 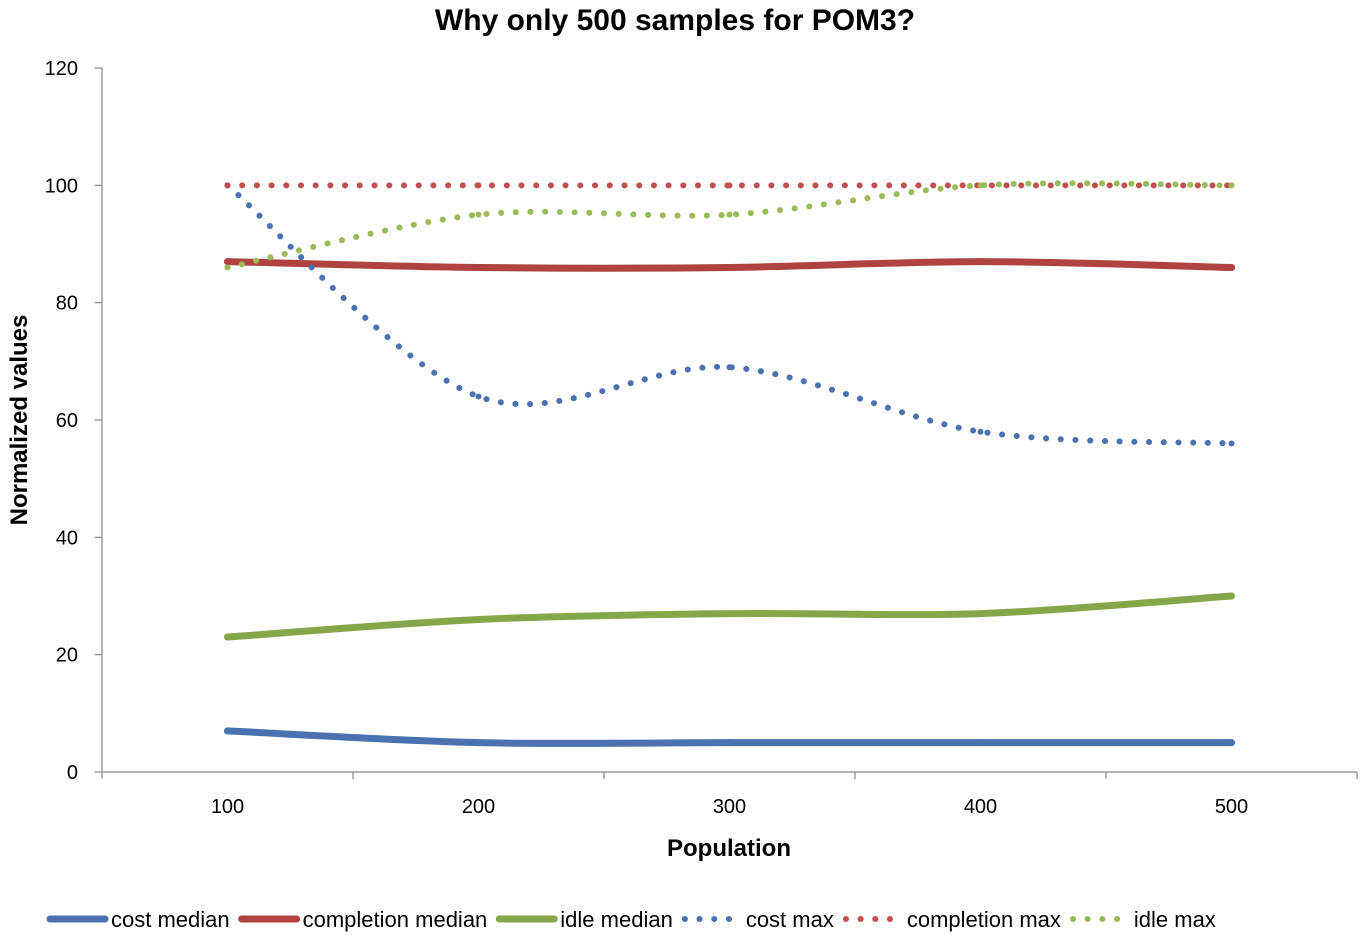 What do you see at coordinates (1175, 919) in the screenshot?
I see `legend-label-idle-max: idle max` at bounding box center [1175, 919].